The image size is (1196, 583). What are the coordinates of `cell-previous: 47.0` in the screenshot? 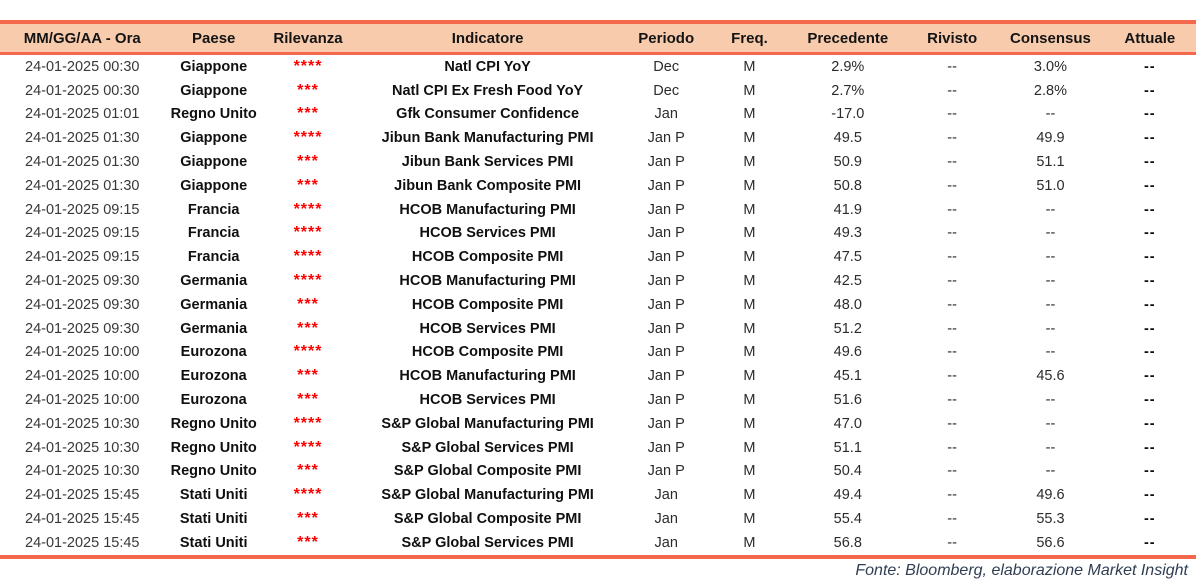 It's located at (847, 423).